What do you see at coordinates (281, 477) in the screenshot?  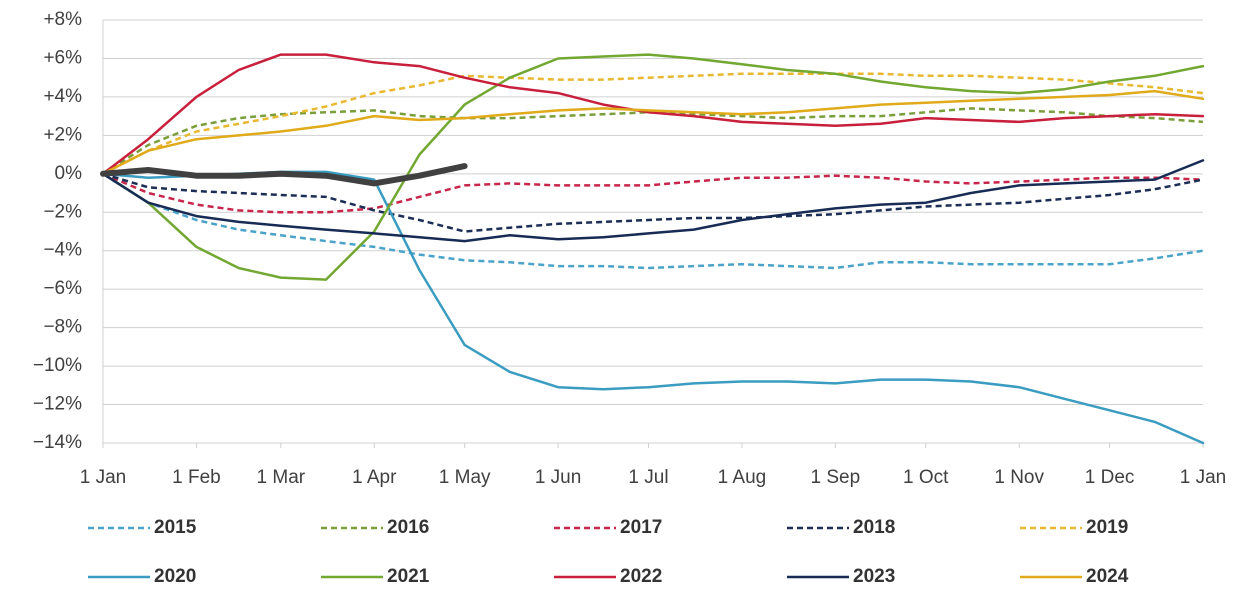 I see `x-tick-label: 1 Mar` at bounding box center [281, 477].